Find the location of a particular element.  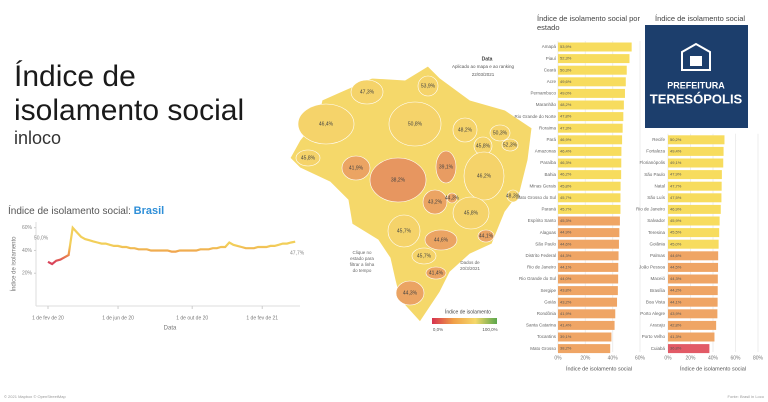

value-label: 43,8% is located at coordinates (566, 290).